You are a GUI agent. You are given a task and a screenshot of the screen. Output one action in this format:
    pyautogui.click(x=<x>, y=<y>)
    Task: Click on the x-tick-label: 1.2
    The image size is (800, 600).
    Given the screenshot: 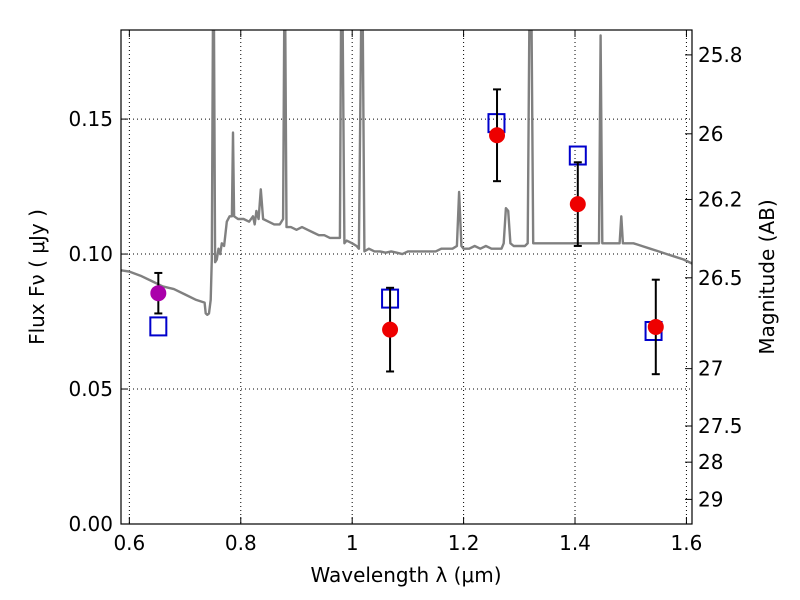 What is the action you would take?
    pyautogui.click(x=464, y=543)
    